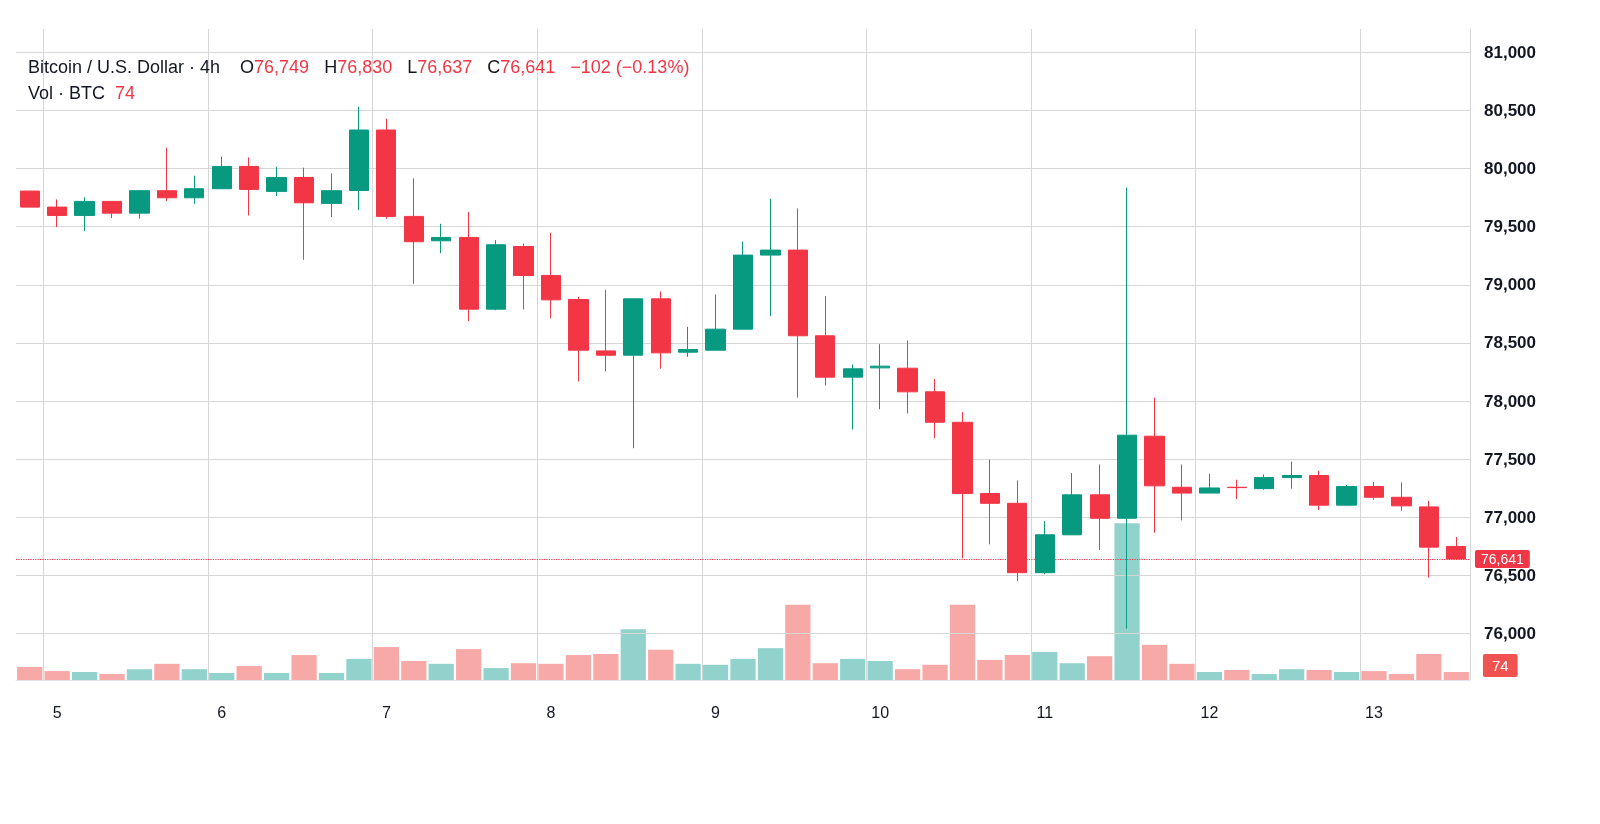  What do you see at coordinates (358, 67) in the screenshot?
I see `annotation: H76,830` at bounding box center [358, 67].